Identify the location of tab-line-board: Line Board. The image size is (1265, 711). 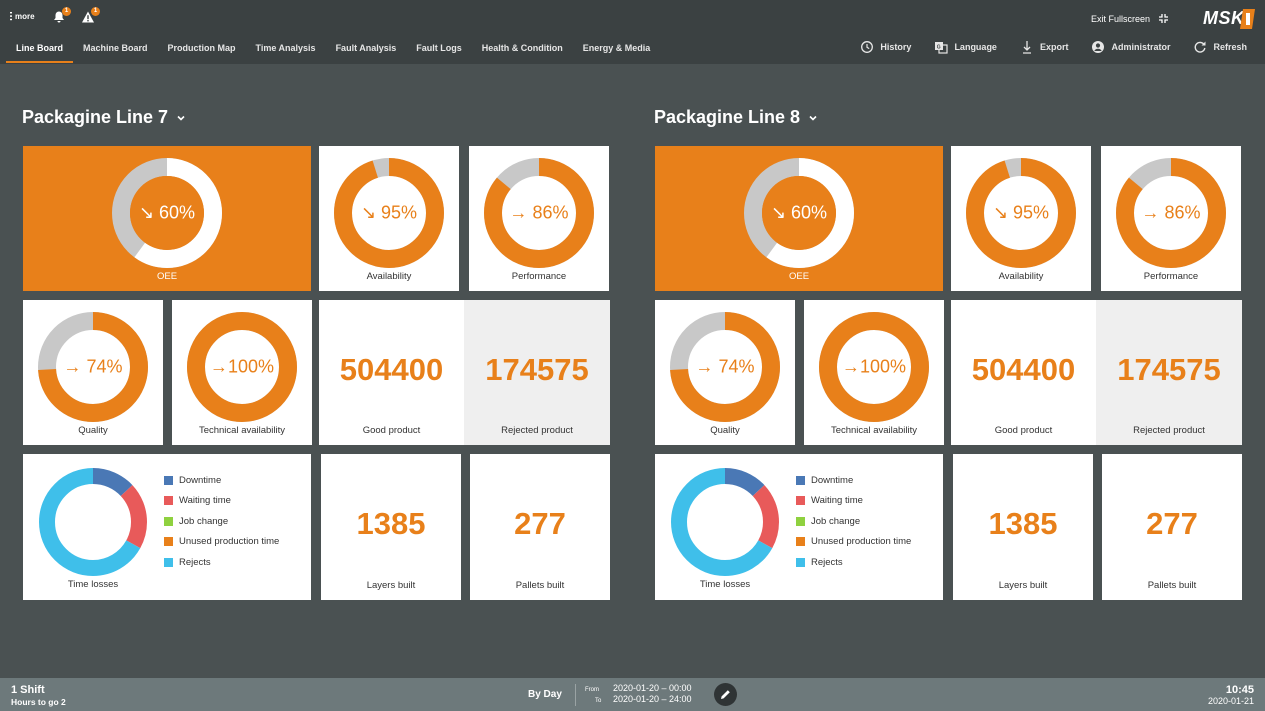
(40, 51).